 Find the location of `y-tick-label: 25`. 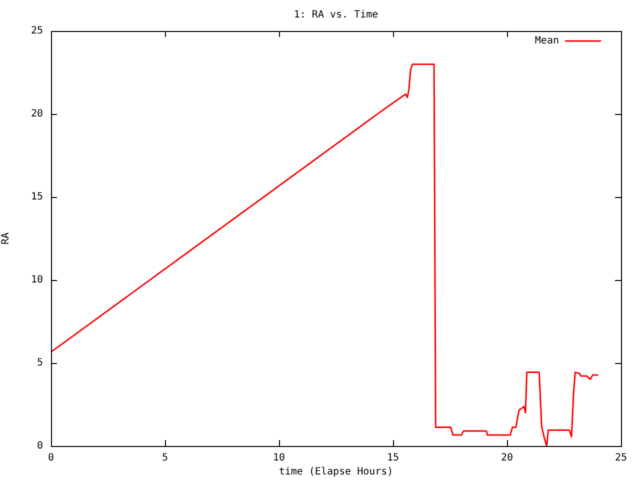

y-tick-label: 25 is located at coordinates (36, 31).